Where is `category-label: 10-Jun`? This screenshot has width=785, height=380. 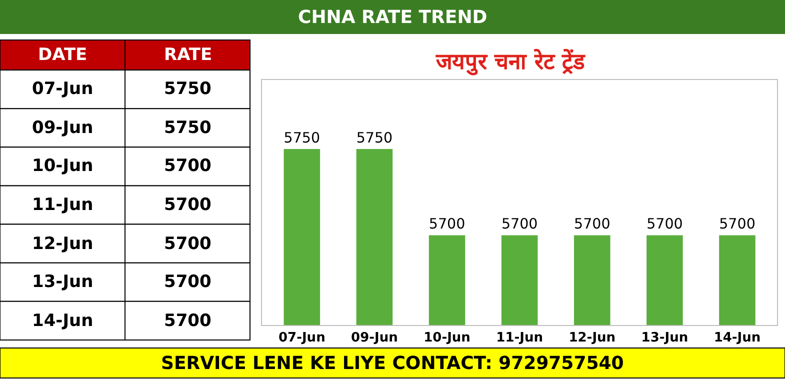
category-label: 10-Jun is located at coordinates (63, 166).